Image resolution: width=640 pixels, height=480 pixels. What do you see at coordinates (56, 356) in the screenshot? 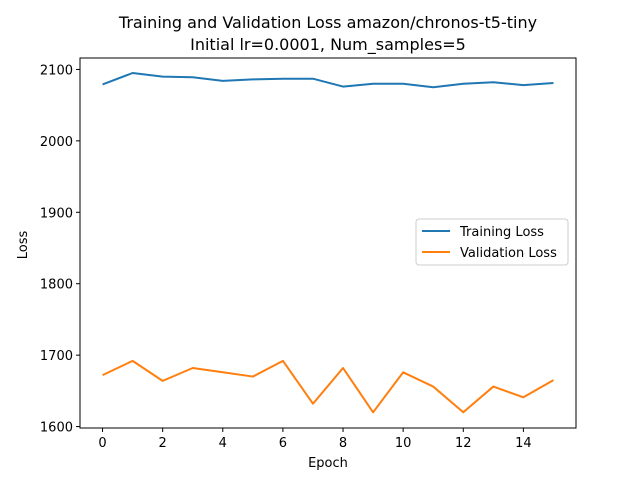
I see `y-tick-label: 1700` at bounding box center [56, 356].